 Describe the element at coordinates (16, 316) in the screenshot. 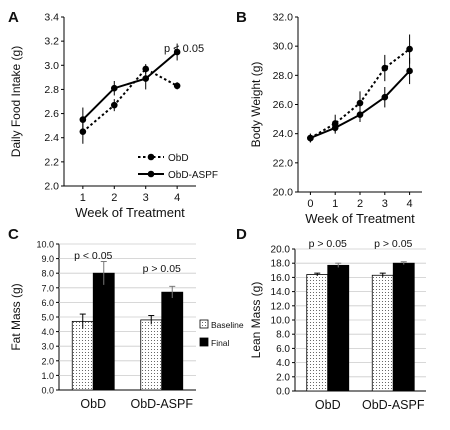

I see `y-axis-label: Fat Mass (g)` at that location.